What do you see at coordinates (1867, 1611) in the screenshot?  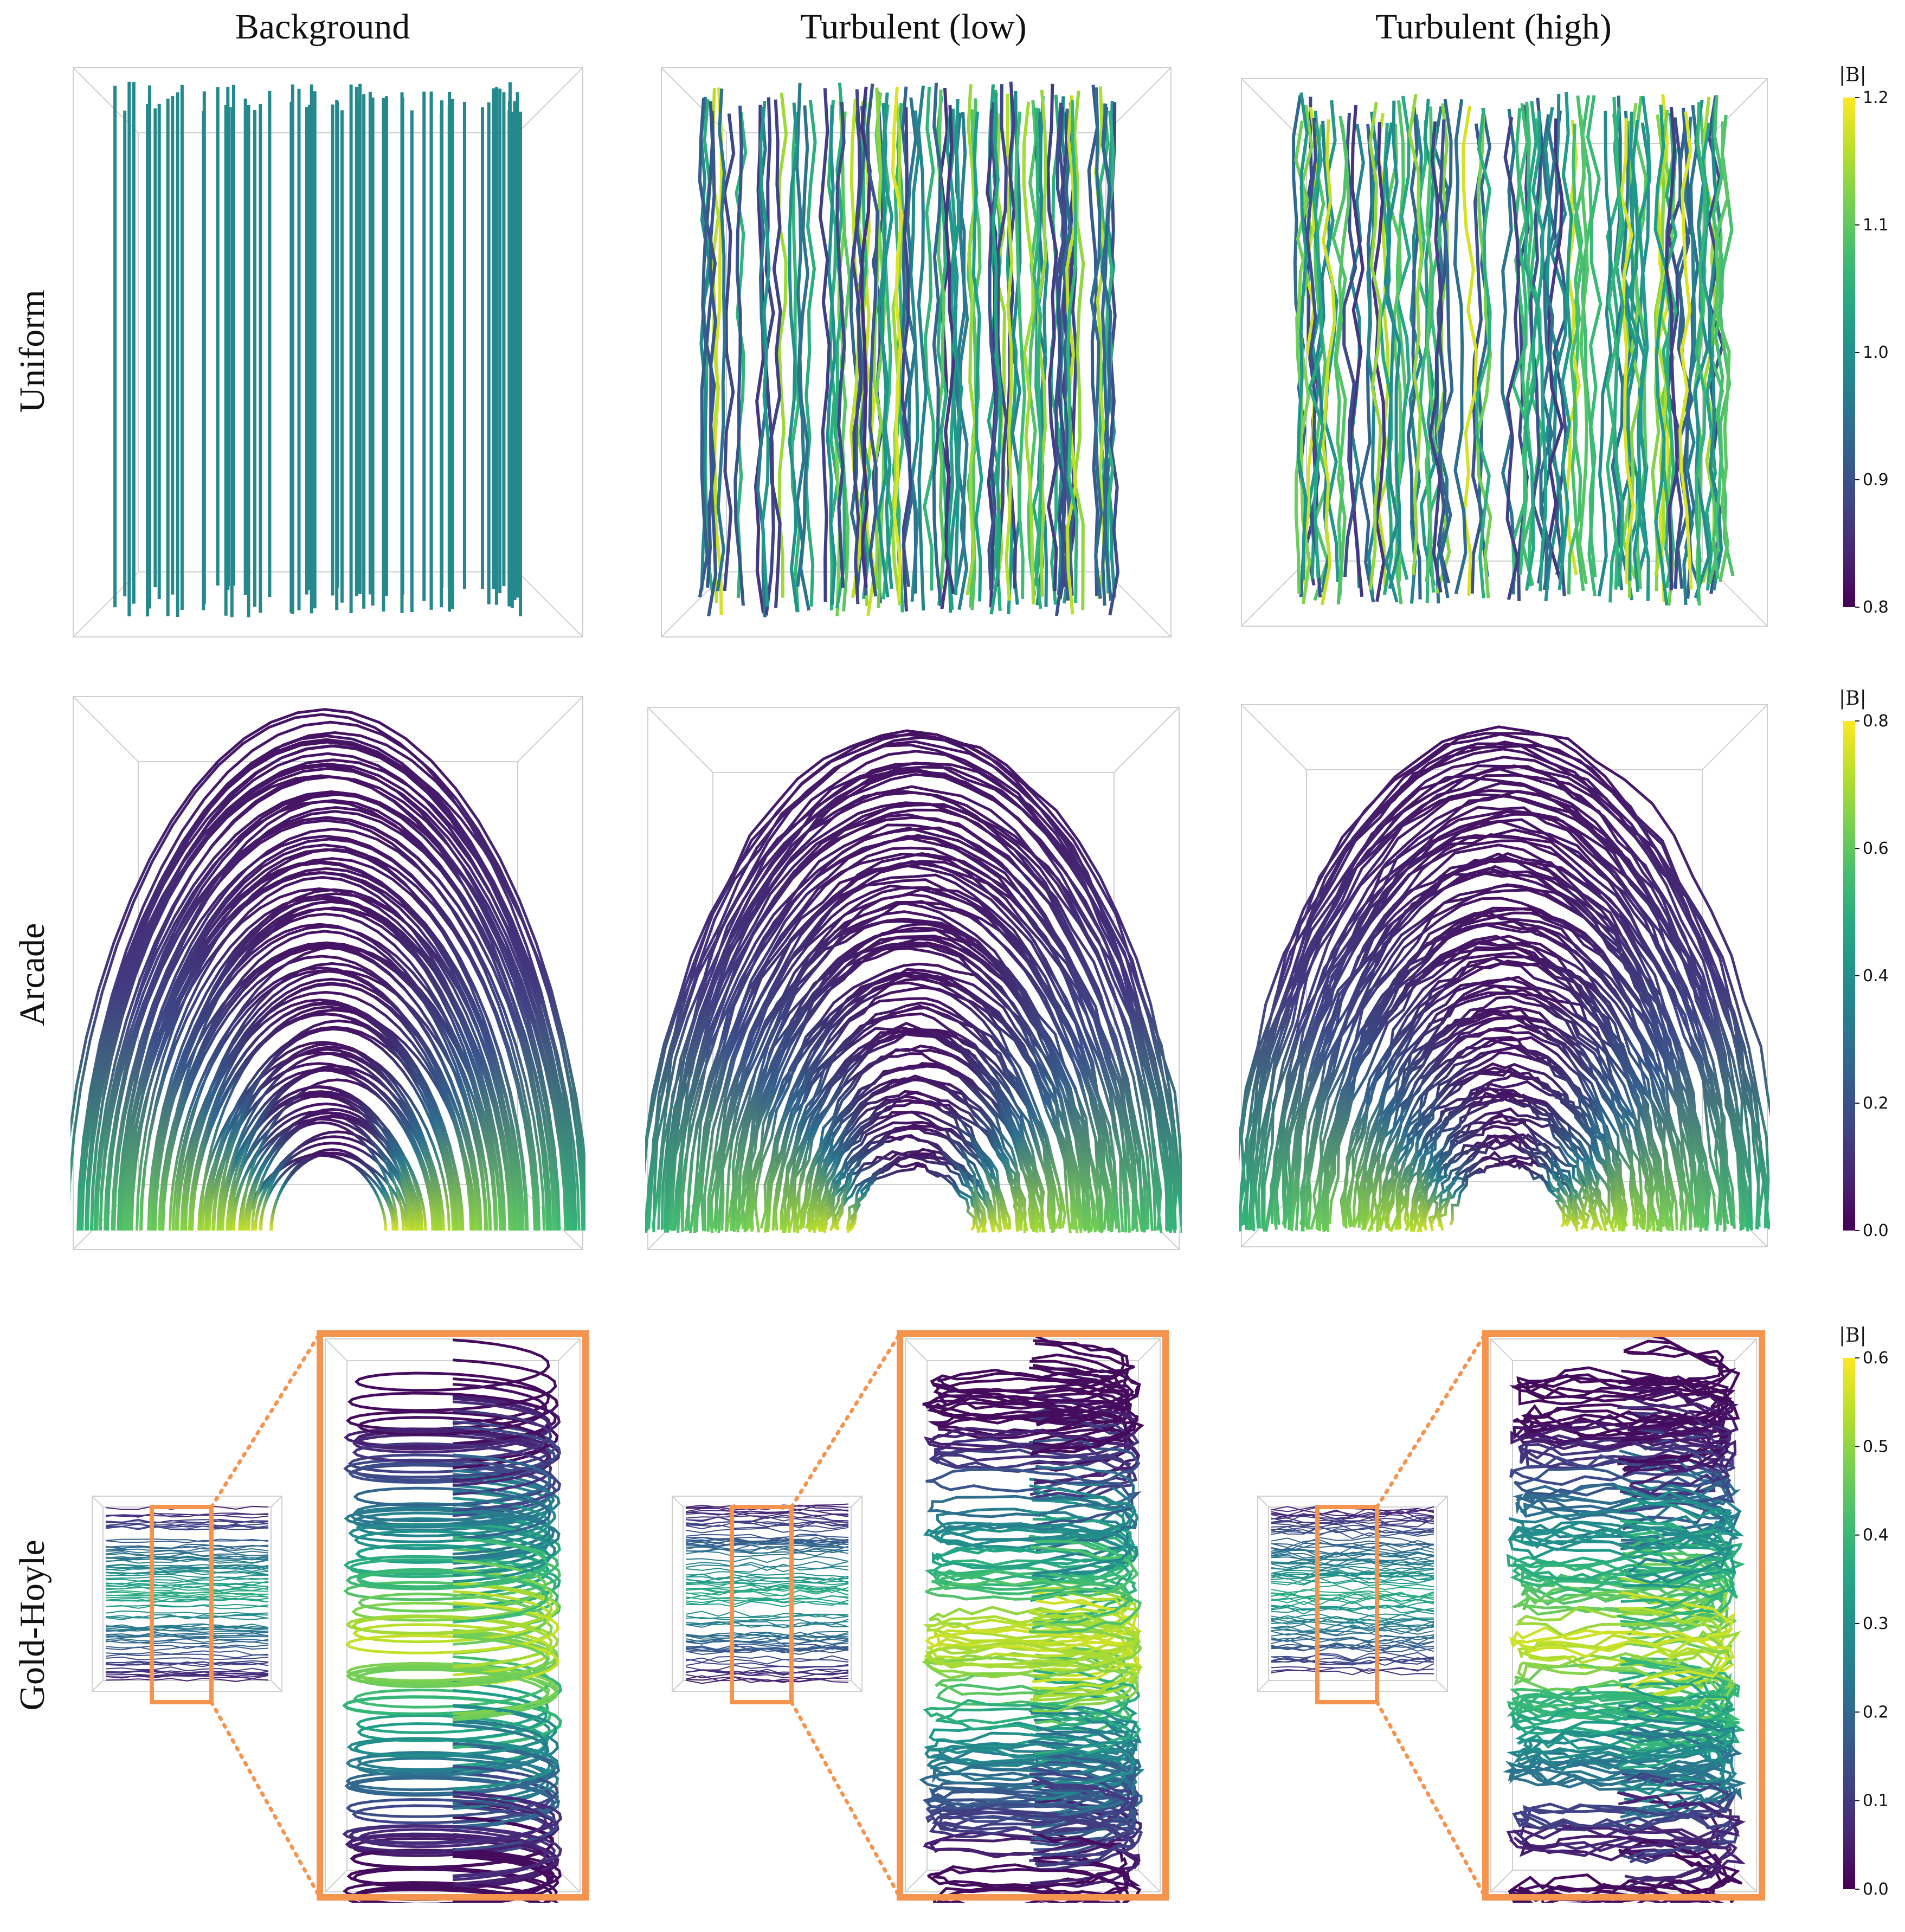 I see `colorbar-goldhoyle: |B| 0.0 0.1 0.2 0.3 0.4 0.5 0.6` at bounding box center [1867, 1611].